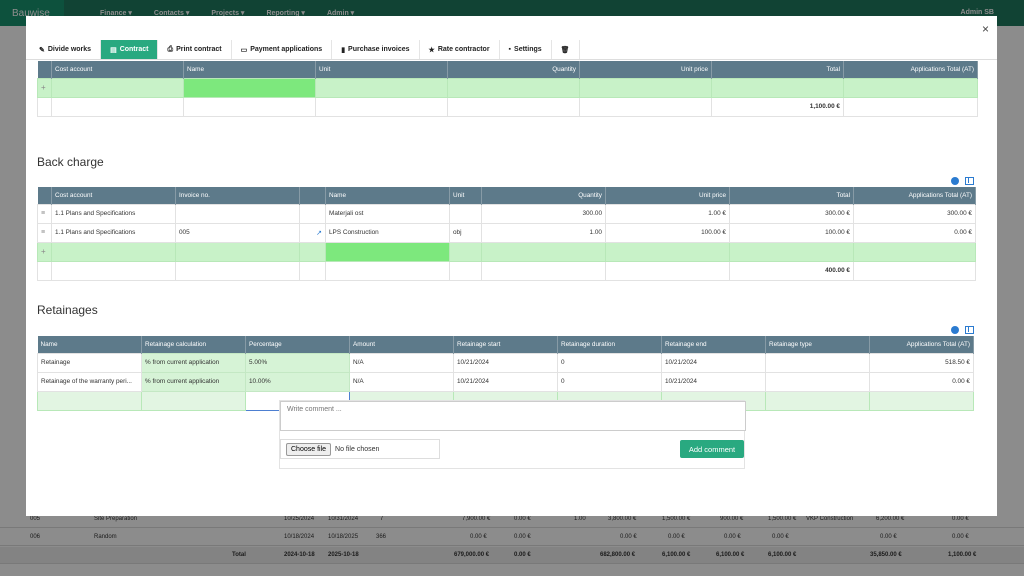 The width and height of the screenshot is (1024, 576). What do you see at coordinates (171, 13) in the screenshot?
I see `menu-item-contacts: Contacts ▾` at bounding box center [171, 13].